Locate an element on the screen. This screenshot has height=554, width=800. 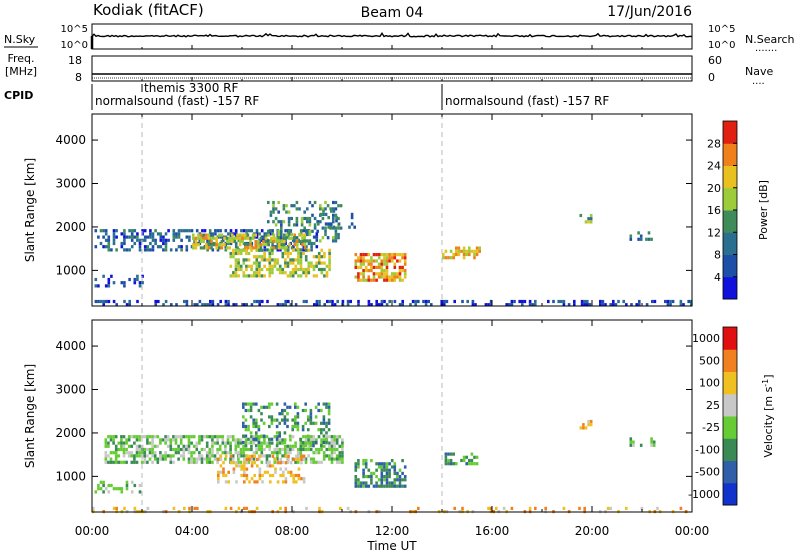
freq-panel: Freq. [MHz] Nave .... 18 8 60 0 is located at coordinates (389, 69).